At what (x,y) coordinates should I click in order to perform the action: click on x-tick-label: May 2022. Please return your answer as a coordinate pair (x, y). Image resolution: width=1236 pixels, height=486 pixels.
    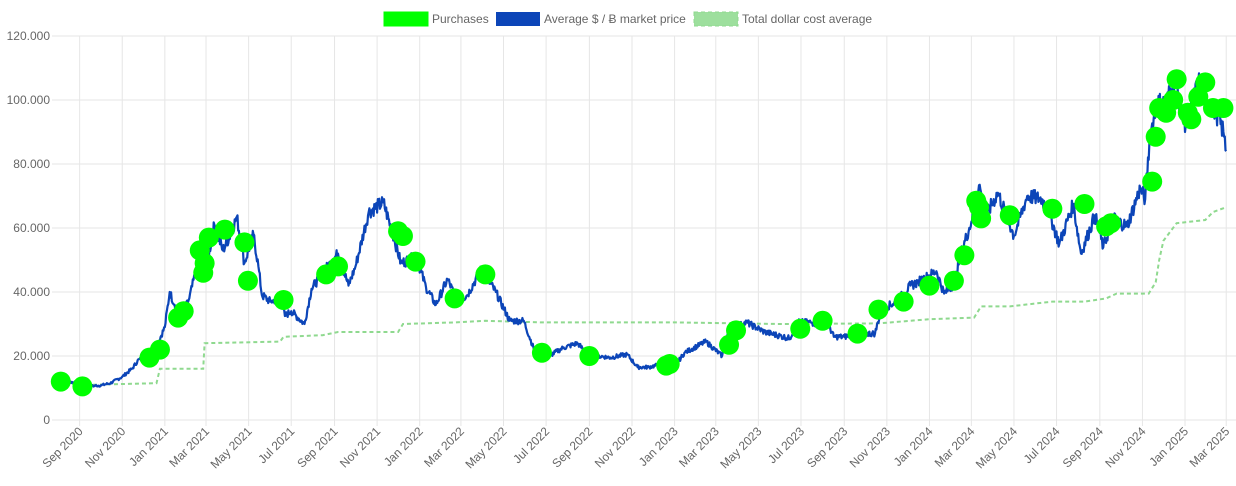
    Looking at the image, I should click on (485, 447).